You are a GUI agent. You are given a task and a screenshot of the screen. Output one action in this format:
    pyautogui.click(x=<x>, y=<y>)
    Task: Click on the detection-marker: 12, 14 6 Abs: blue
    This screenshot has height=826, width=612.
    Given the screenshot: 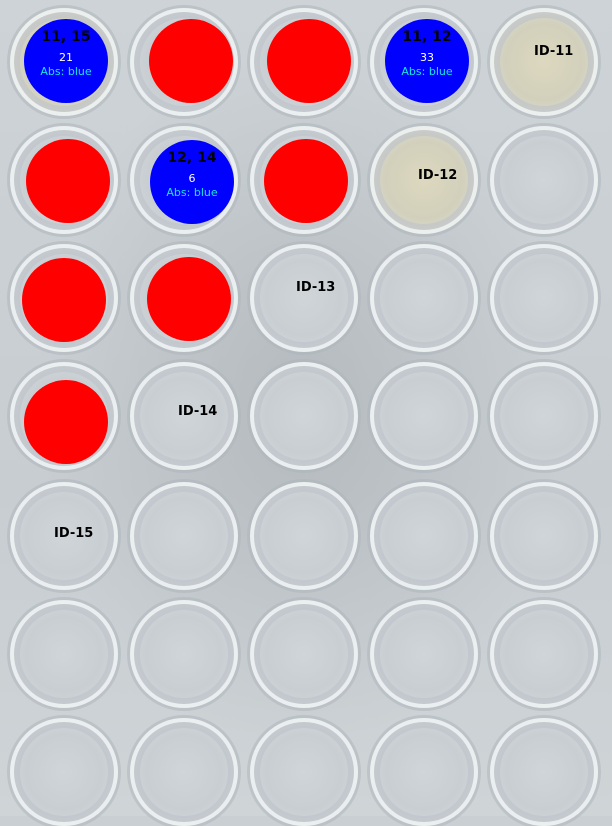 What is the action you would take?
    pyautogui.click(x=192, y=182)
    